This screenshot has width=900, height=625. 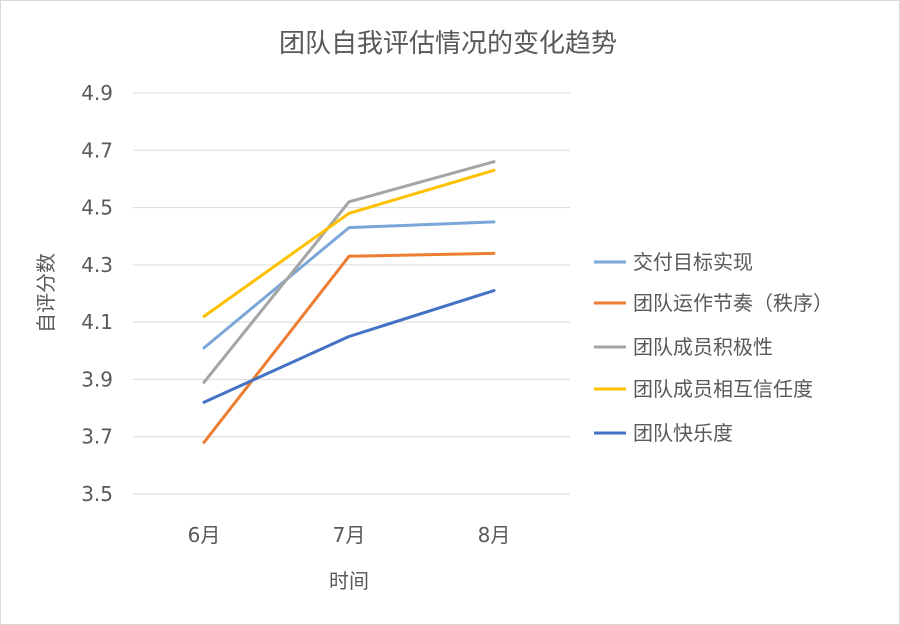 I want to click on y-tick-label: 3.7, so click(x=97, y=437).